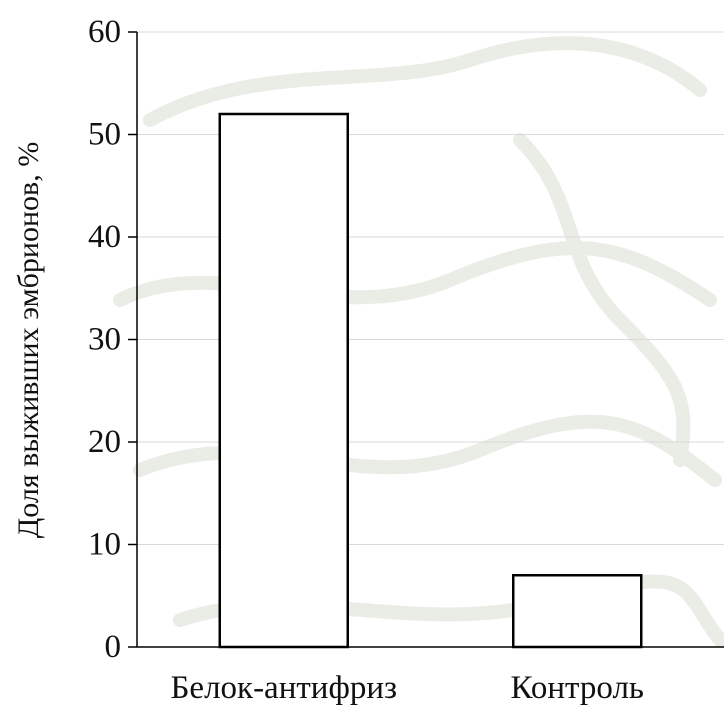 Image resolution: width=724 pixels, height=714 pixels. What do you see at coordinates (407, 688) in the screenshot?
I see `x-tick-labels: Белок-антифриз Контроль` at bounding box center [407, 688].